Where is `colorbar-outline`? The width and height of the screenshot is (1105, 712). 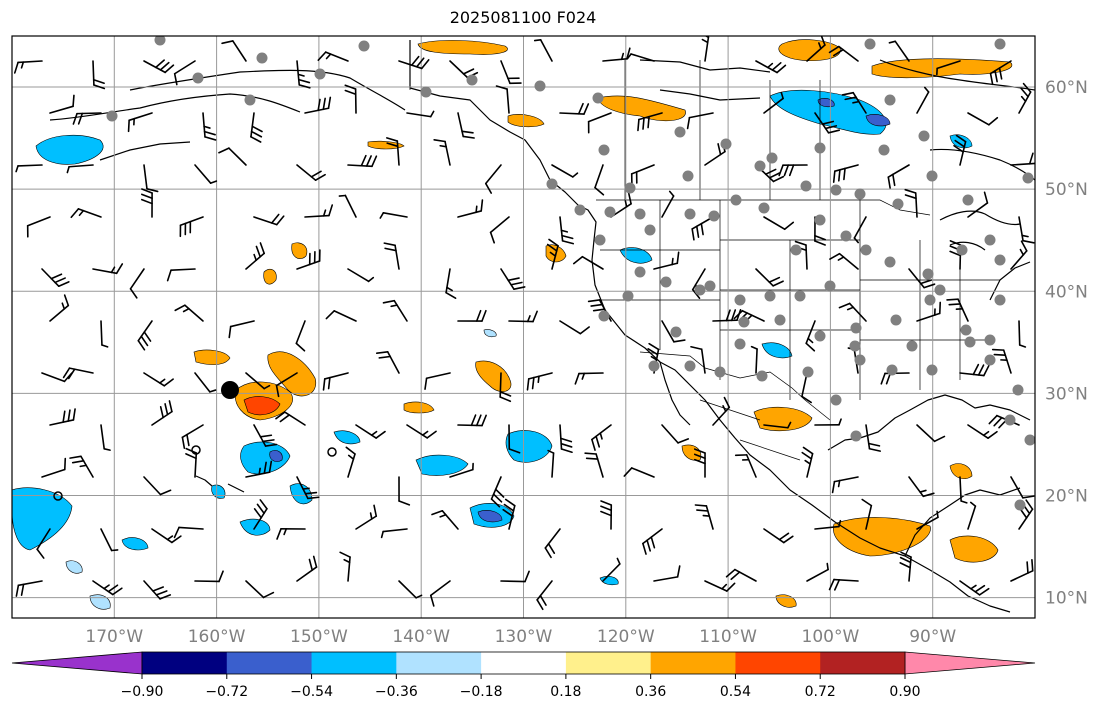
colorbar-outline is located at coordinates (523, 663).